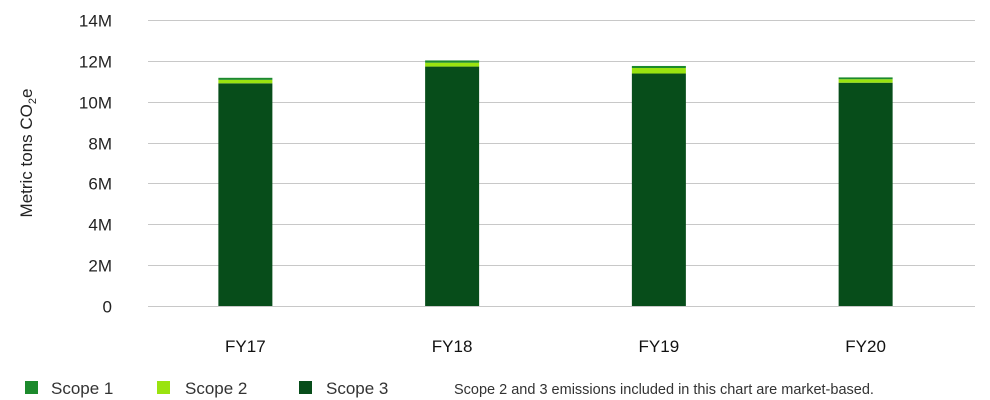 The height and width of the screenshot is (400, 990). I want to click on x-tick-label-fy18: FY18, so click(452, 346).